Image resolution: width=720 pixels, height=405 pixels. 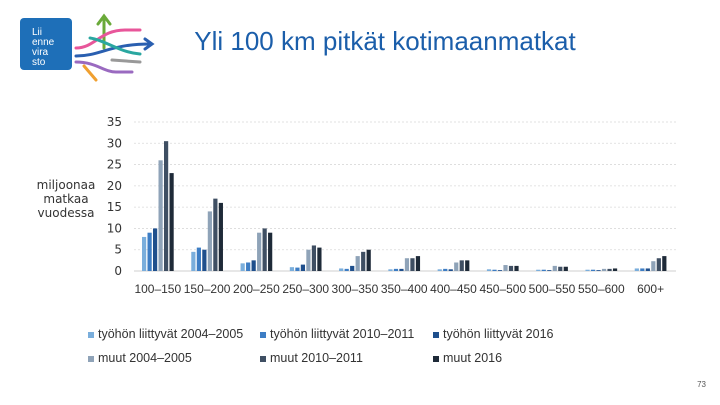 I want to click on legend-item: muut 2016, so click(x=467, y=358).